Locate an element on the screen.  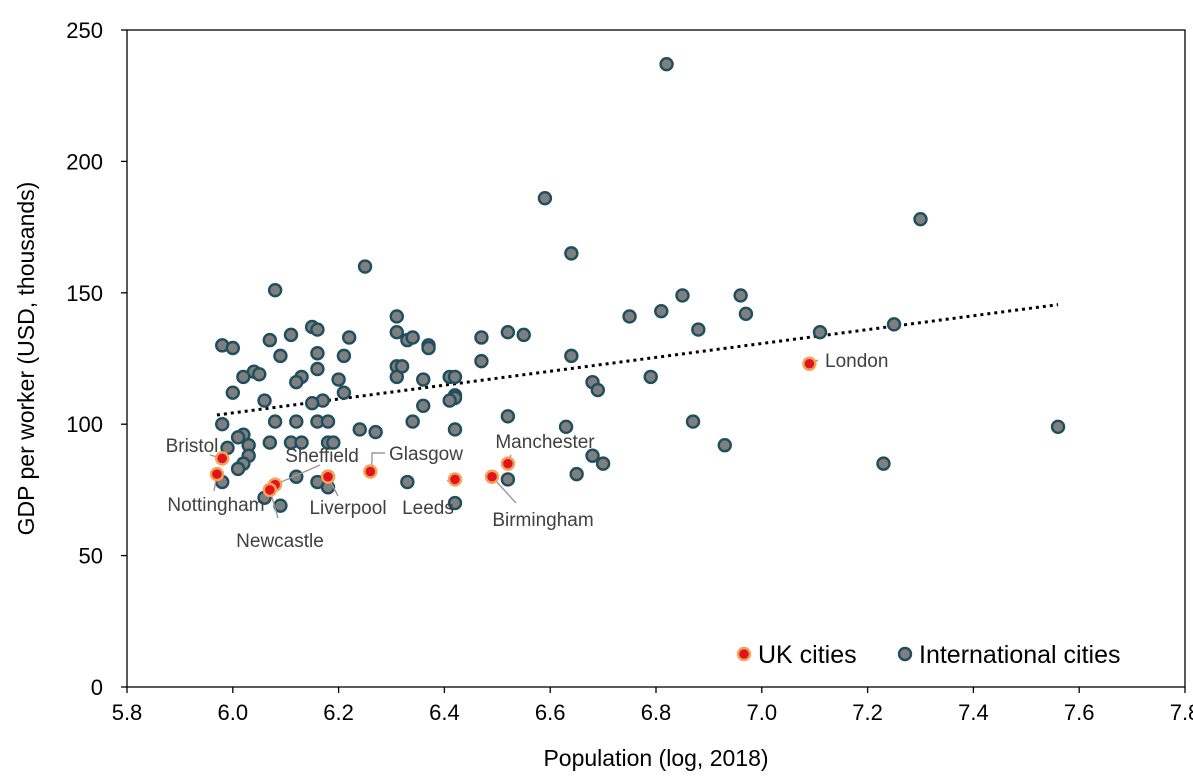
legend-uk-marker is located at coordinates (744, 654).